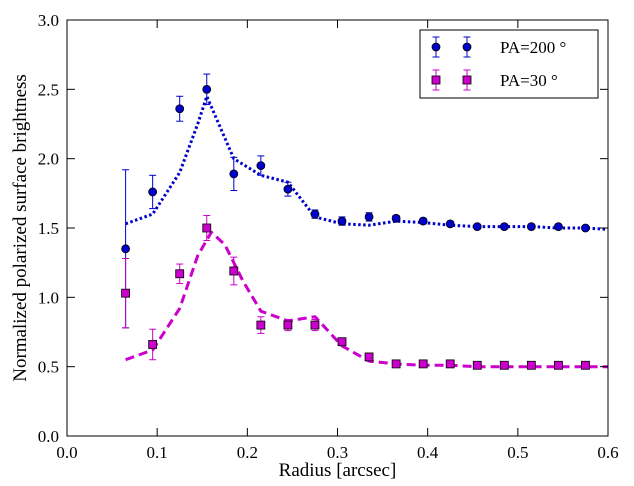 The width and height of the screenshot is (634, 486). Describe the element at coordinates (48, 436) in the screenshot. I see `y-tick-label: 0.0` at that location.